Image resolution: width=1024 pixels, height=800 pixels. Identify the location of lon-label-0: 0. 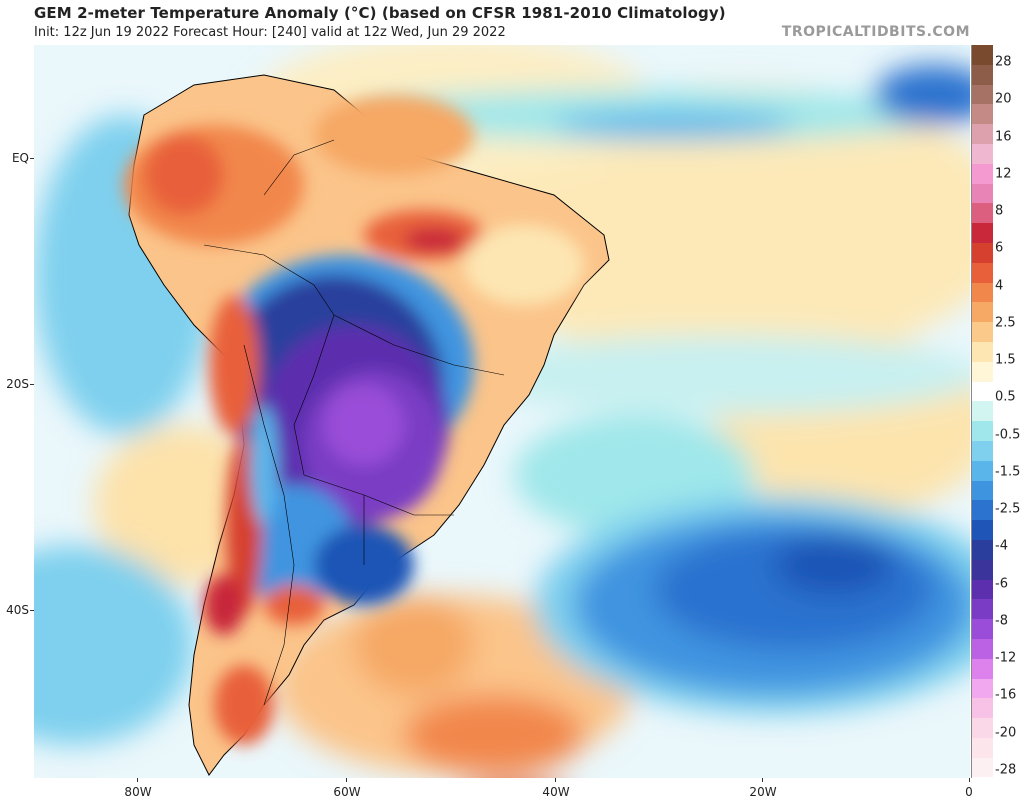
(969, 792).